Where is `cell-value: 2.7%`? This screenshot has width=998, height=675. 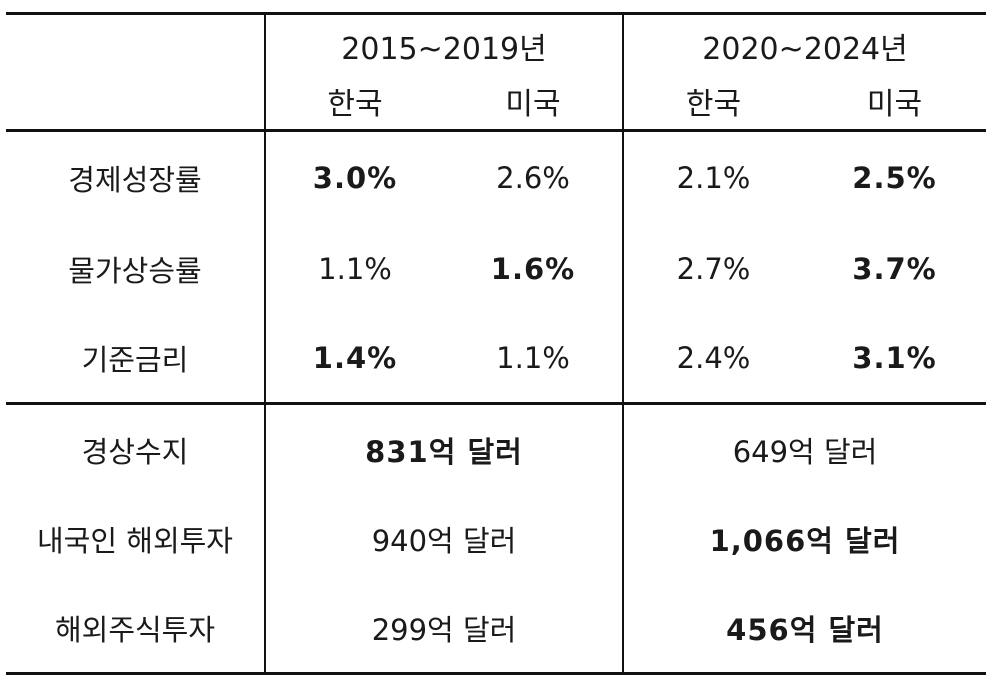
cell-value: 2.7% is located at coordinates (713, 268).